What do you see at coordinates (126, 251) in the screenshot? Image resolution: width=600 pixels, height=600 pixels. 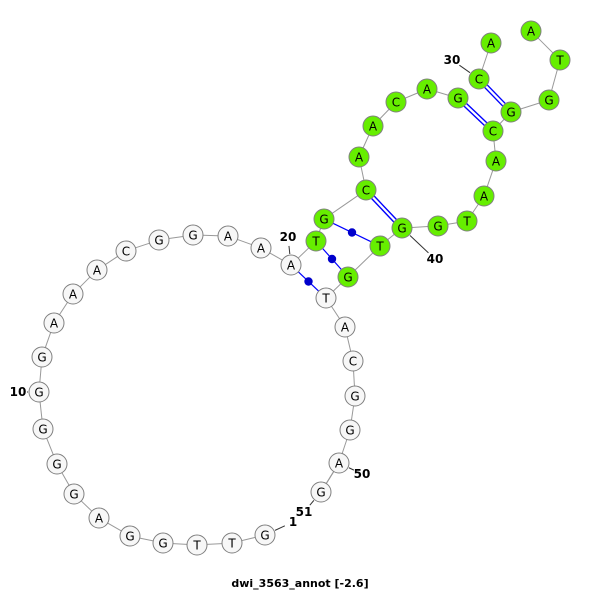 I see `nucleotide-15-C: C` at bounding box center [126, 251].